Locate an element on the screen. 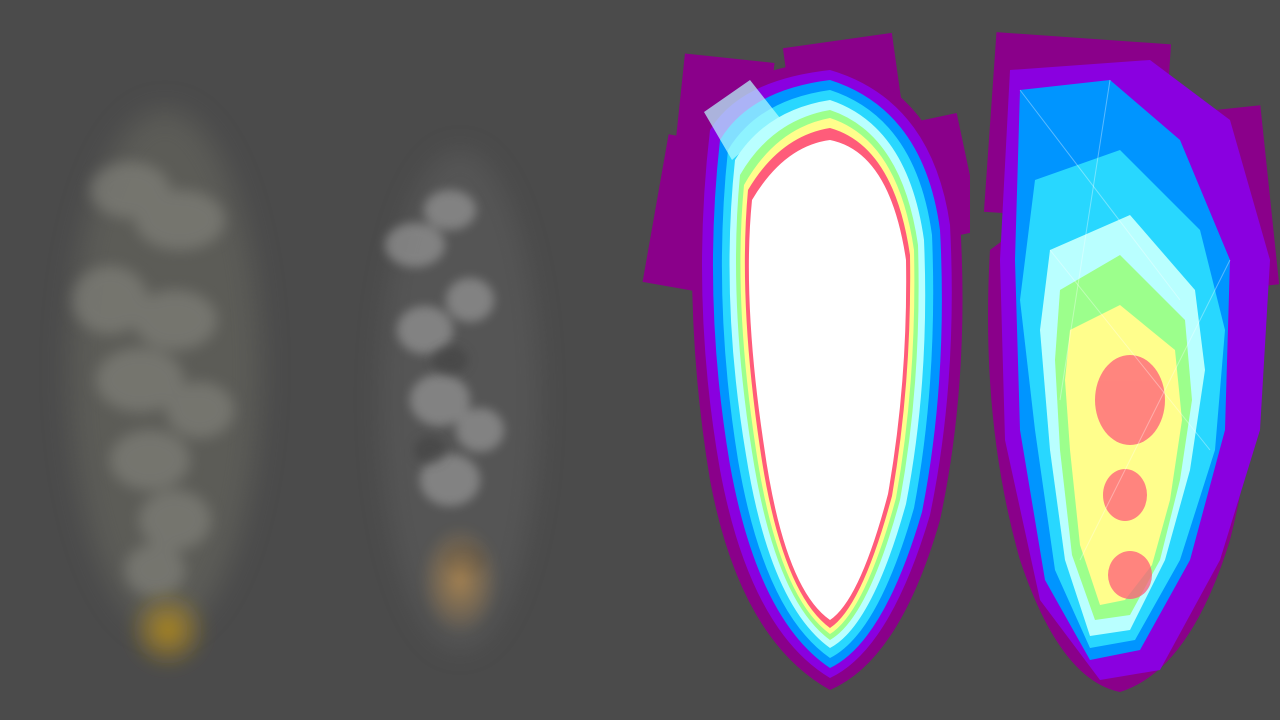 The image size is (1280, 720). smoke-plume-soft-svg is located at coordinates (165, 390).